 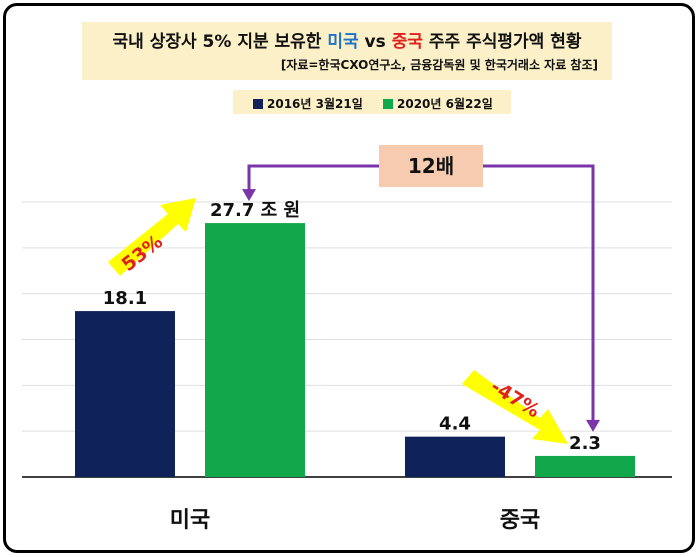 What do you see at coordinates (520, 520) in the screenshot?
I see `x-tick-label-1: 중국` at bounding box center [520, 520].